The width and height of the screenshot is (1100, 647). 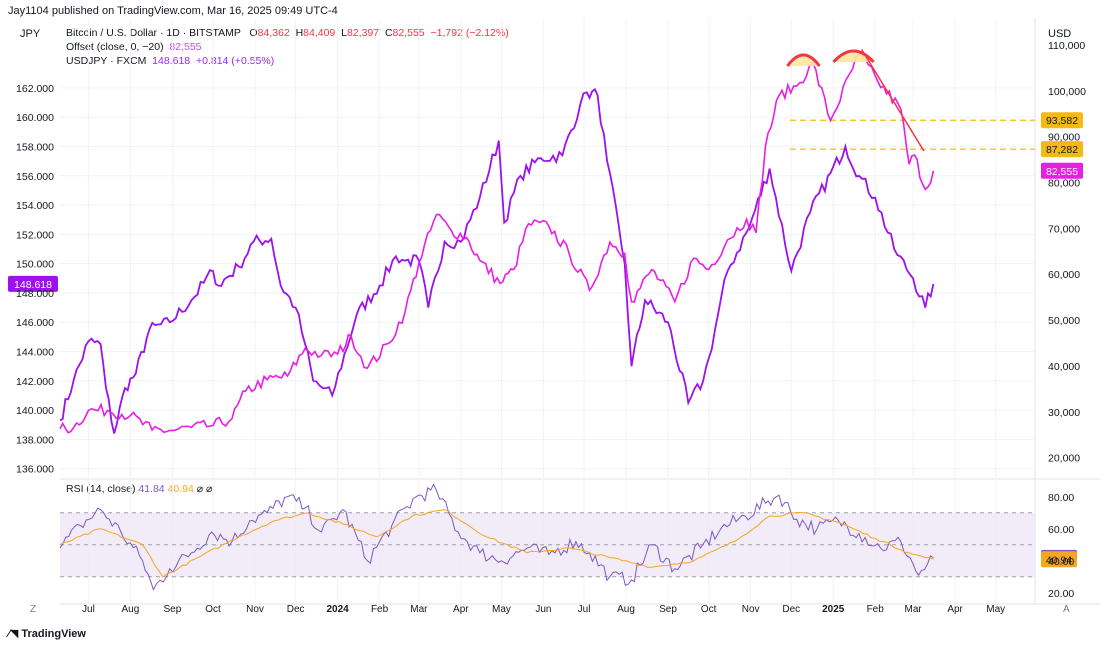 What do you see at coordinates (287, 47) in the screenshot?
I see `legend-row-offset: Offset (close, 0, −20) 82,555` at bounding box center [287, 47].